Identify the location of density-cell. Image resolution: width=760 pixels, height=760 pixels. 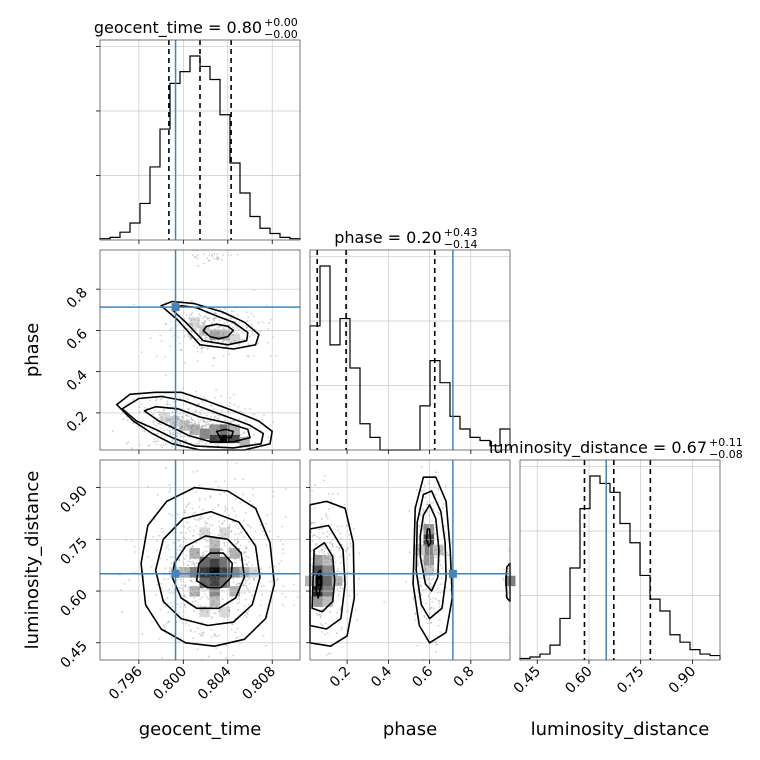
(204, 582).